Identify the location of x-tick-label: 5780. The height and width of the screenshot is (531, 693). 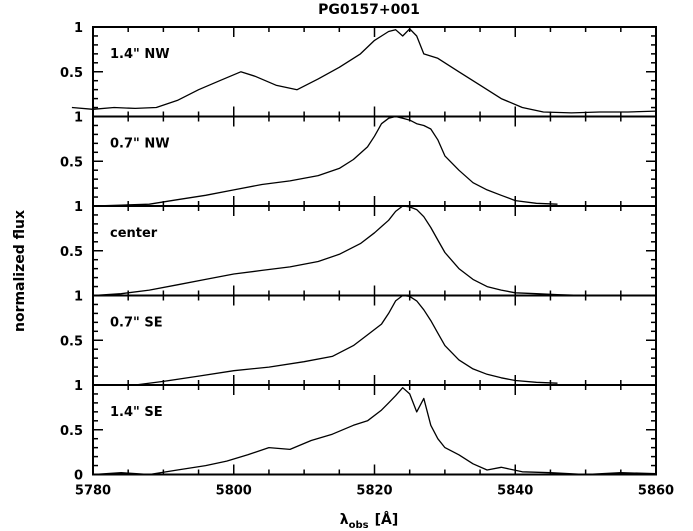
(93, 491).